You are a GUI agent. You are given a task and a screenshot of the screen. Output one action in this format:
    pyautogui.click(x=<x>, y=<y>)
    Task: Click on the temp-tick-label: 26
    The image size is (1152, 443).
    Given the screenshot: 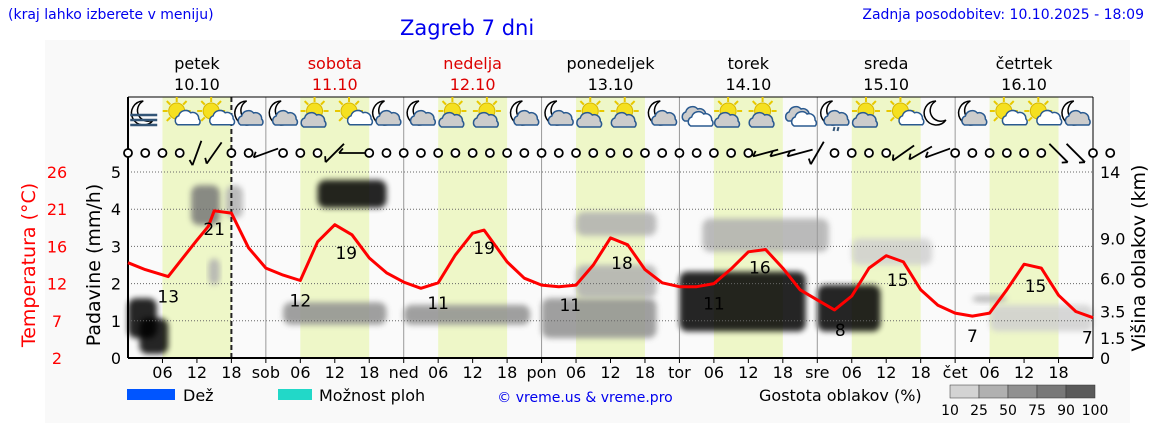 What is the action you would take?
    pyautogui.click(x=57, y=172)
    